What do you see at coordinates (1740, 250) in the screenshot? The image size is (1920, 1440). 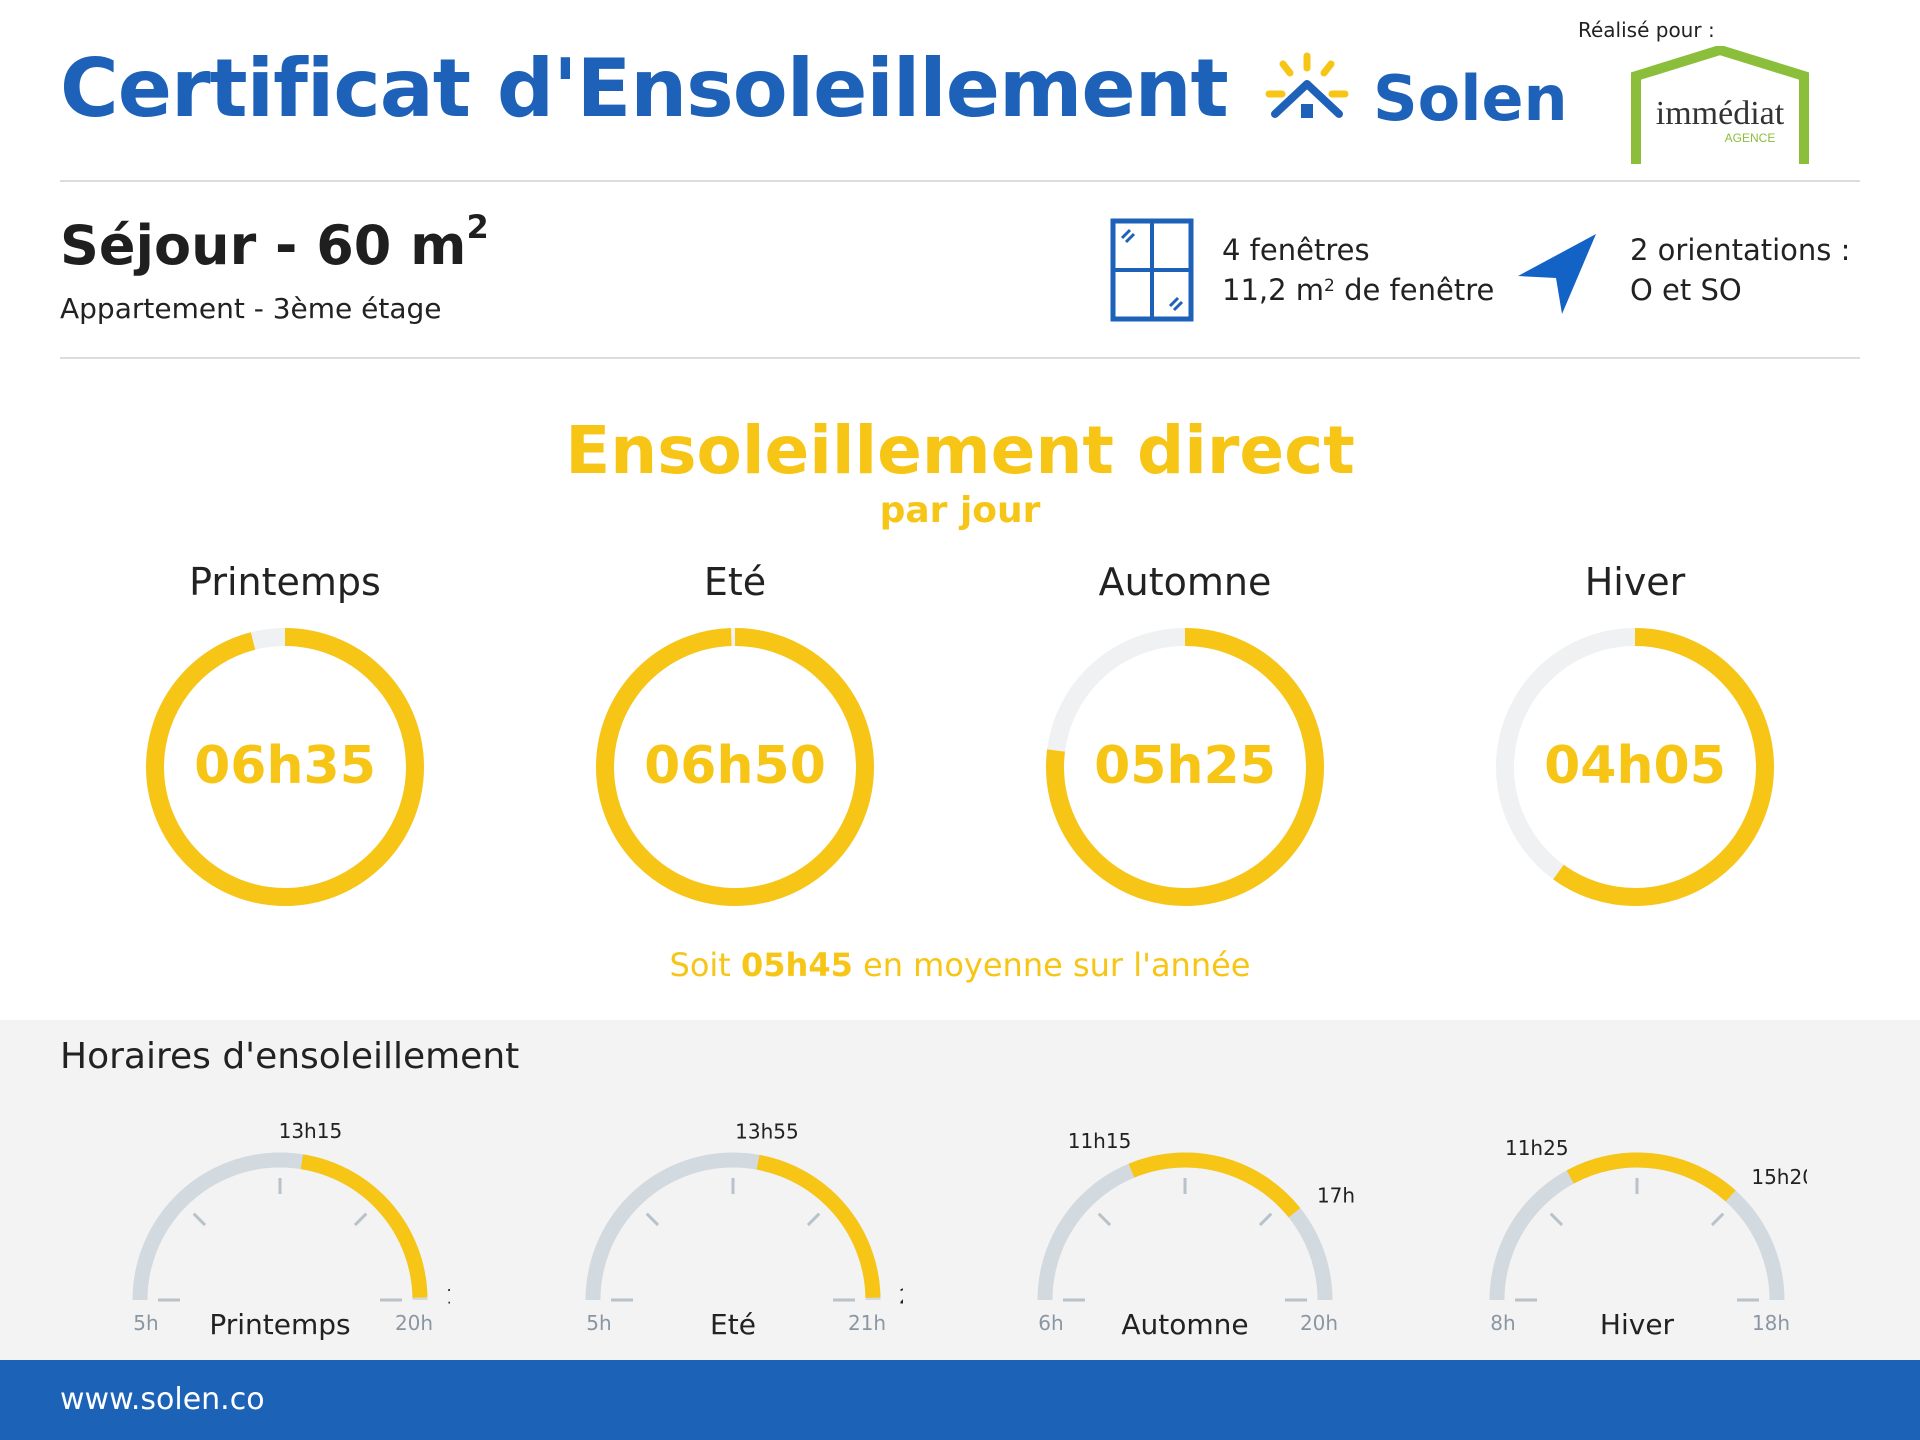 I see `orientations-count: 2 orientations :` at bounding box center [1740, 250].